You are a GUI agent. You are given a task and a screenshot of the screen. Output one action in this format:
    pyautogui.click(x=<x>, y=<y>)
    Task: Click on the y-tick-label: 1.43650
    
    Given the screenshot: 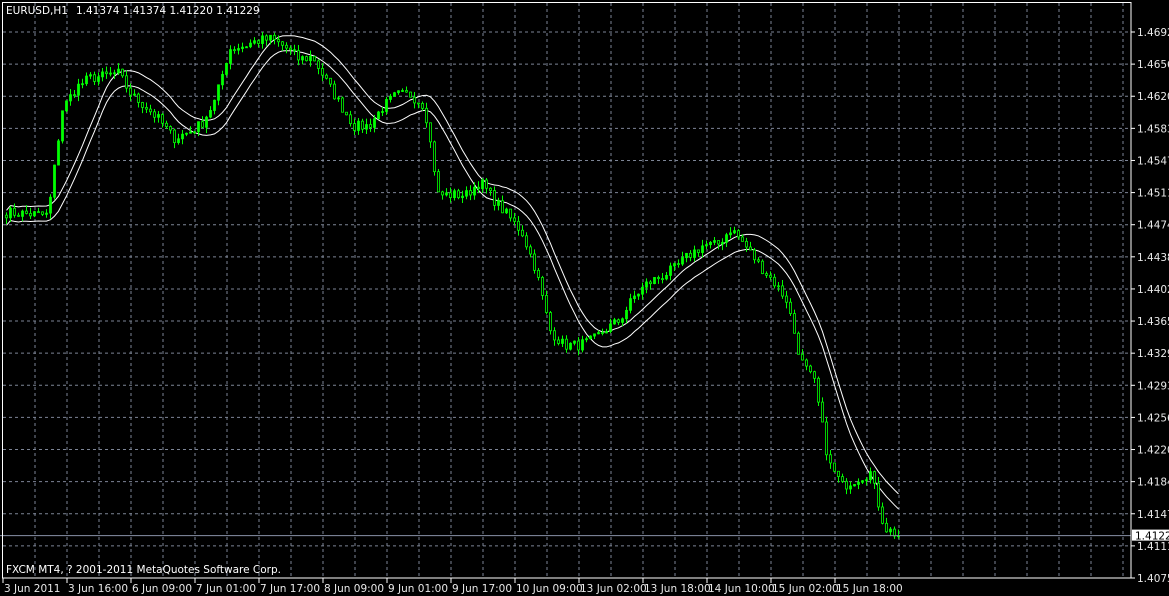 What is the action you would take?
    pyautogui.click(x=1153, y=322)
    